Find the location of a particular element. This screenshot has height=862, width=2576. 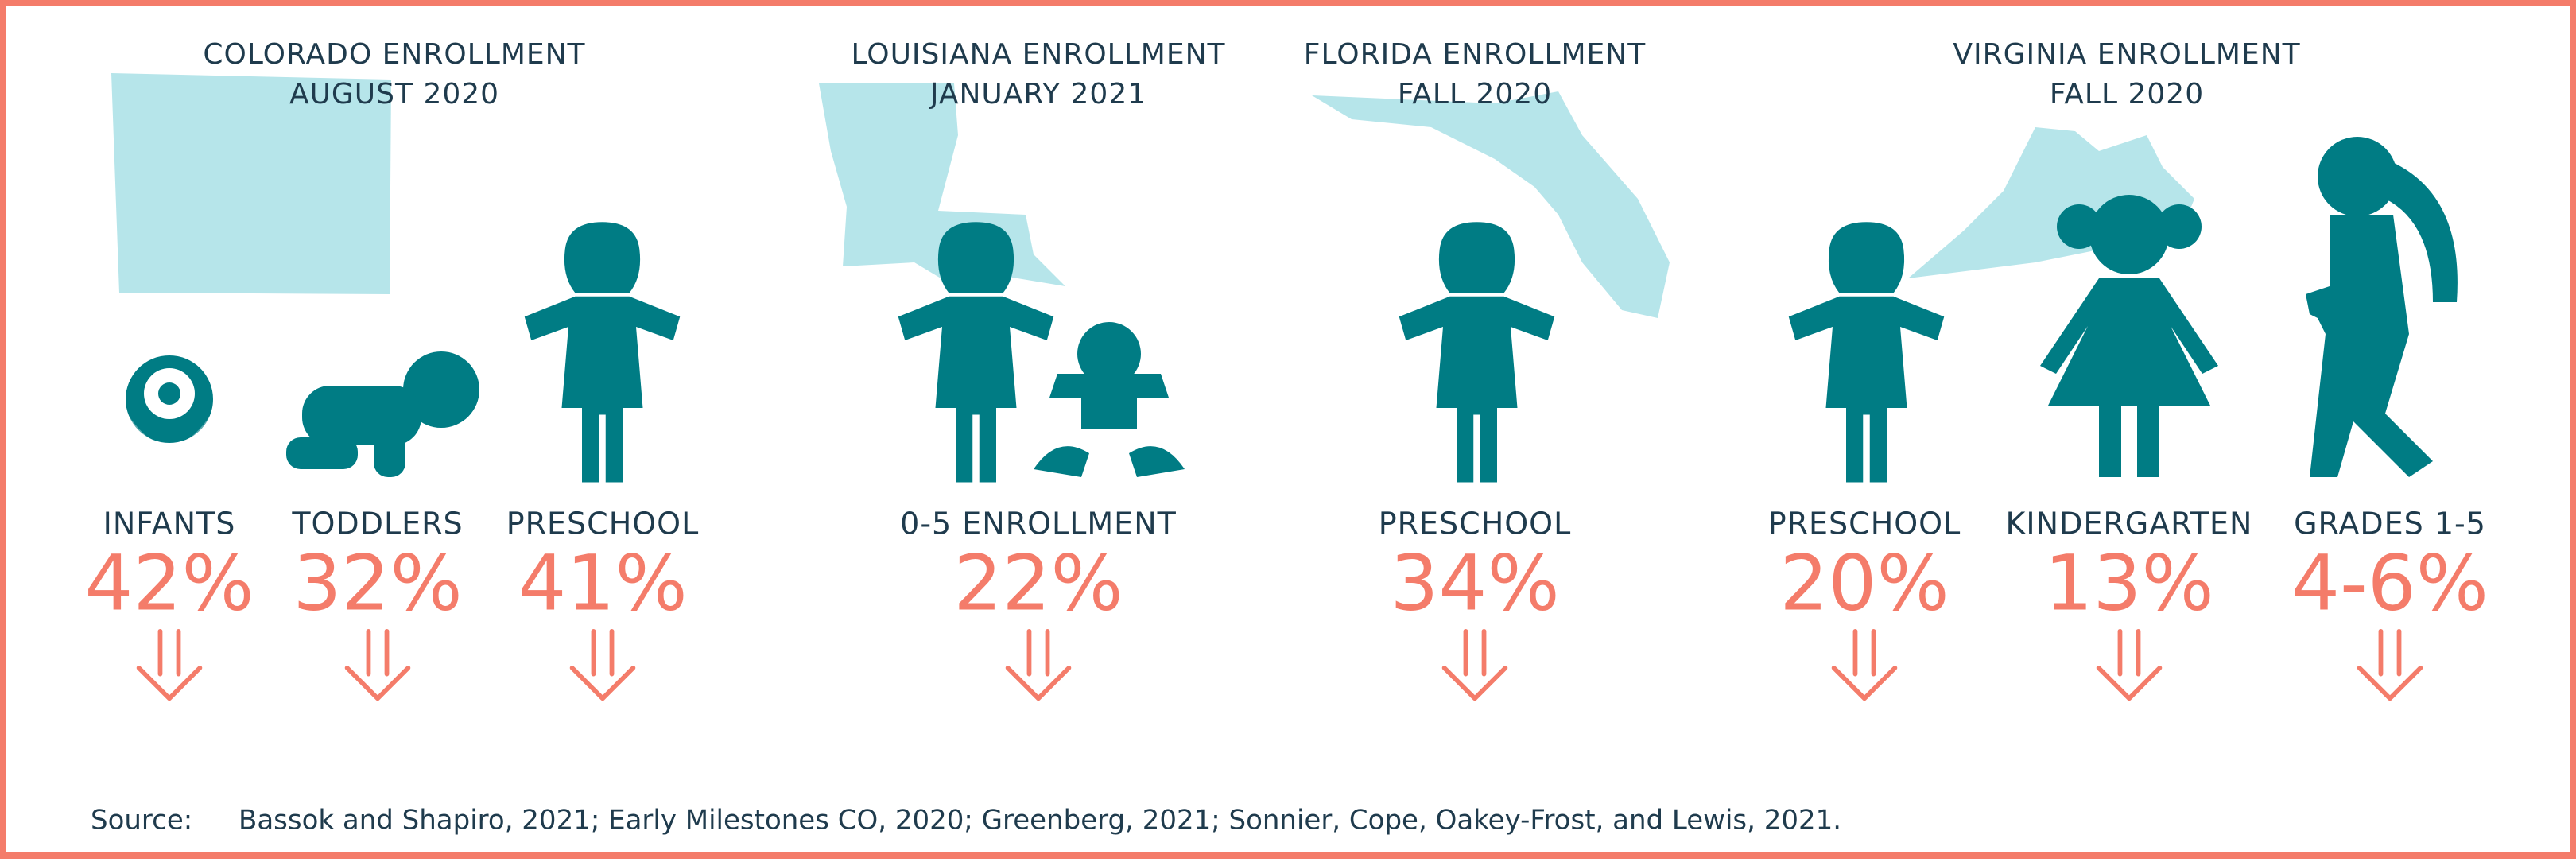

item-label: TODDLERS is located at coordinates (377, 524).